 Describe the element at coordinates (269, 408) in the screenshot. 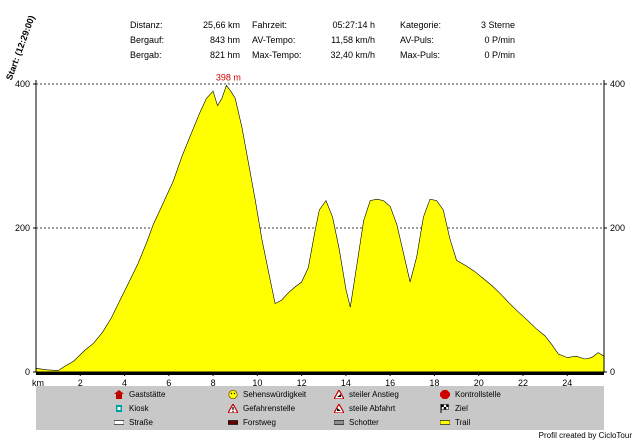

I see `legend-gefahrenstelle-label: Gefahrenstelle` at that location.